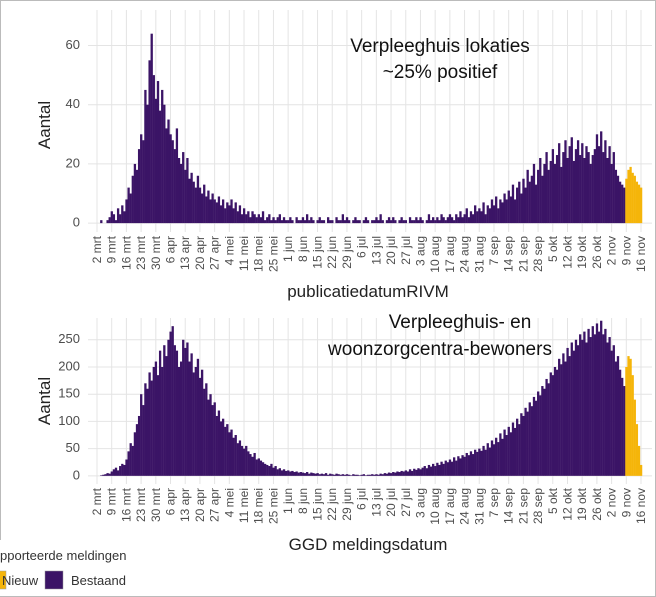  Describe the element at coordinates (626, 250) in the screenshot. I see `x-tick-label: 9 nov` at that location.